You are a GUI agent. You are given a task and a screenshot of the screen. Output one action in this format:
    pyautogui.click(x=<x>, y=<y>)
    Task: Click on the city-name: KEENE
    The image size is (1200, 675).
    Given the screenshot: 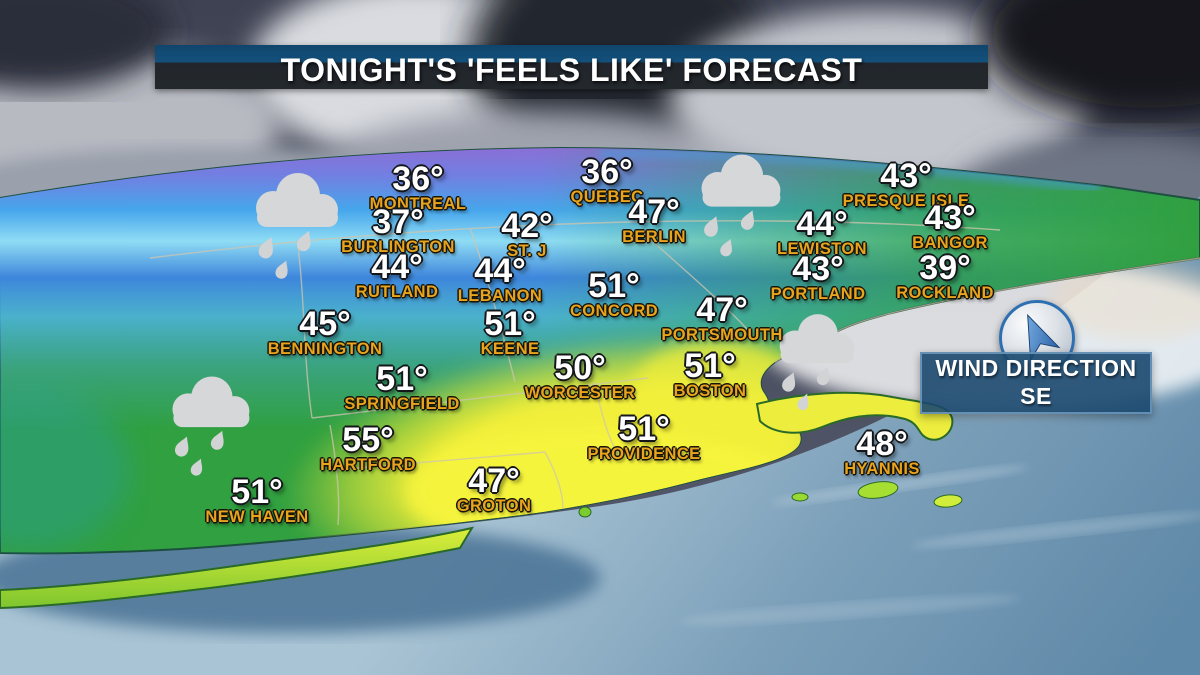 What is the action you would take?
    pyautogui.click(x=510, y=349)
    